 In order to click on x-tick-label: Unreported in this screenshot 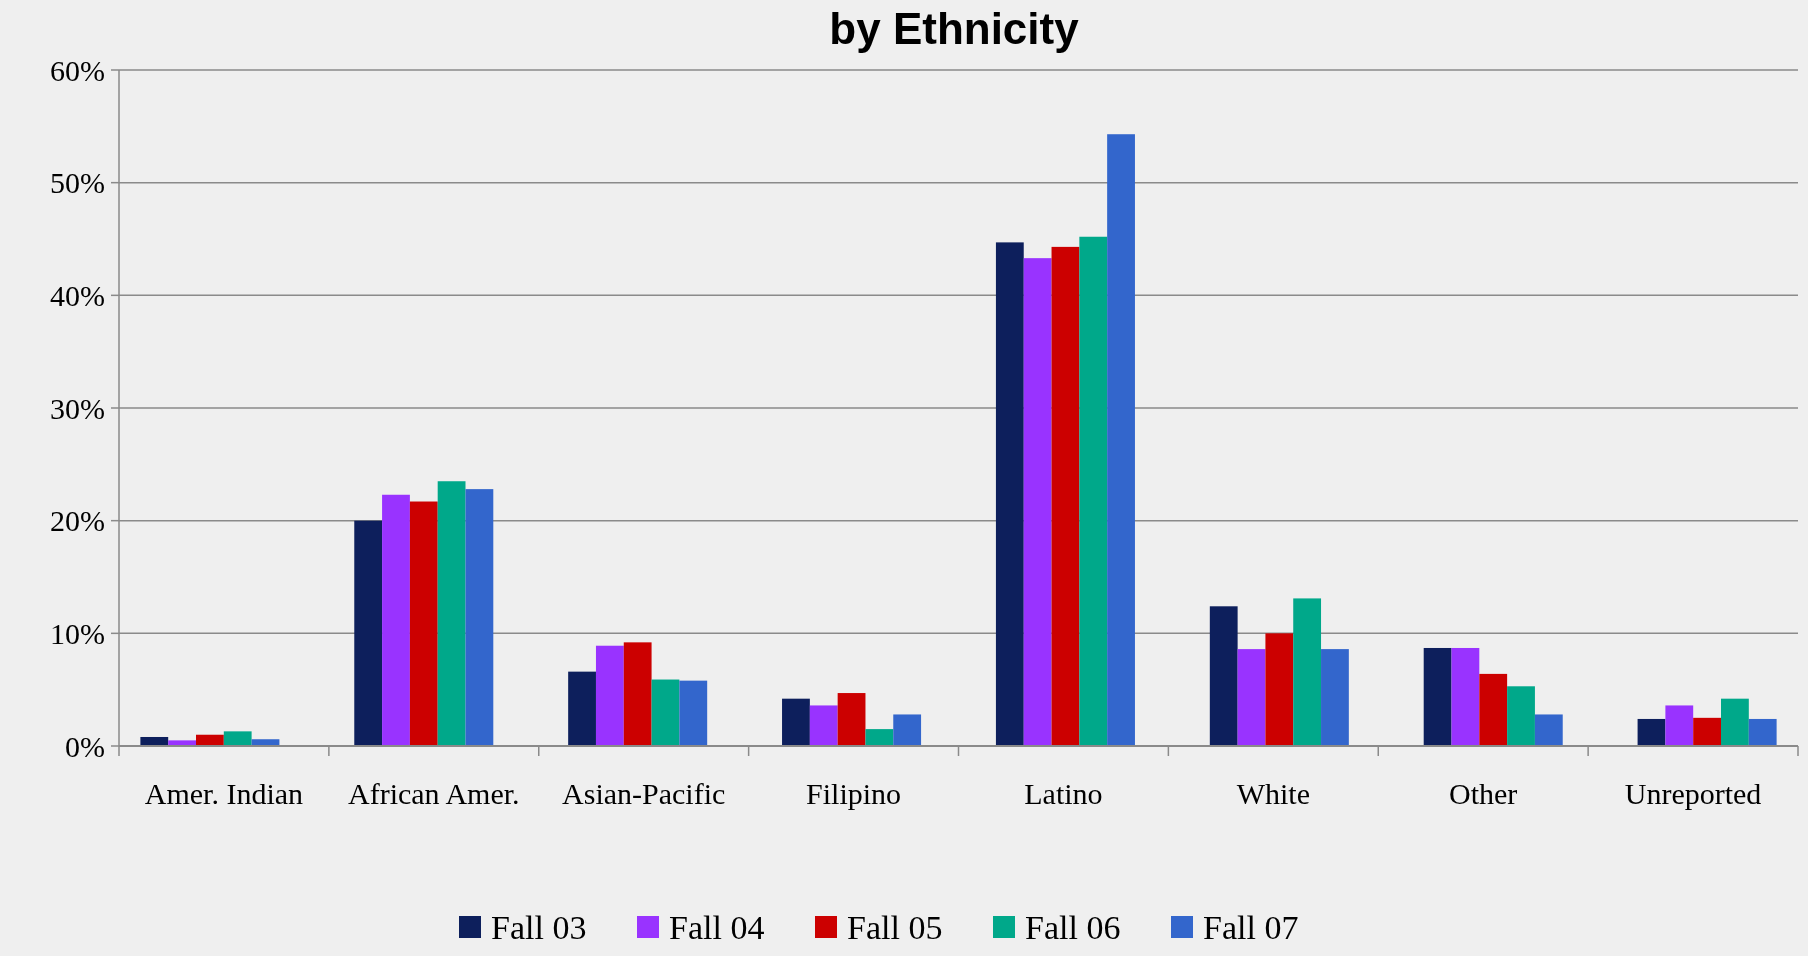, I will do `click(1693, 793)`.